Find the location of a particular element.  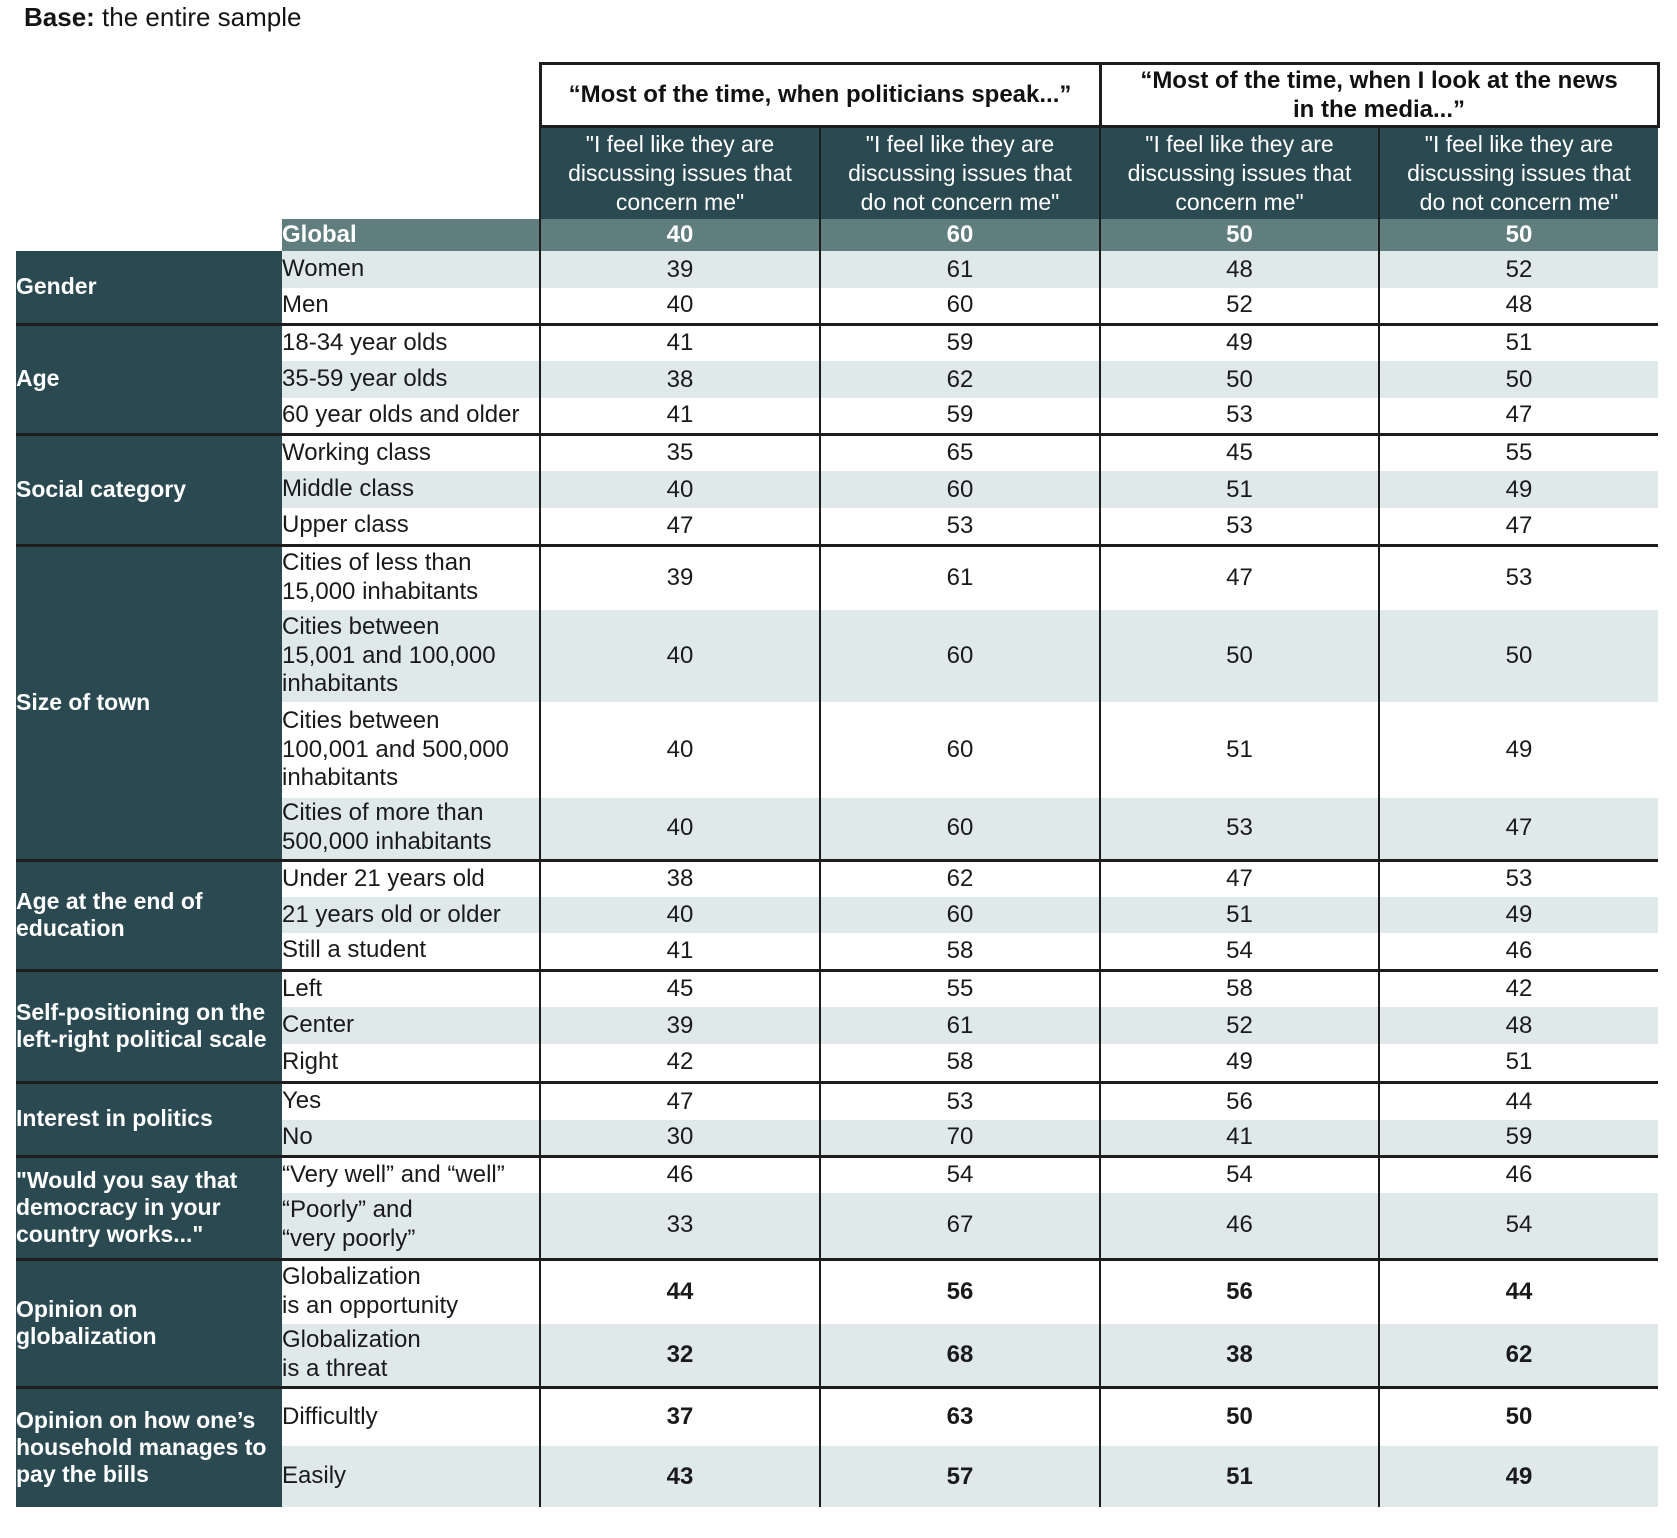

row-label-left: Left is located at coordinates (411, 987).